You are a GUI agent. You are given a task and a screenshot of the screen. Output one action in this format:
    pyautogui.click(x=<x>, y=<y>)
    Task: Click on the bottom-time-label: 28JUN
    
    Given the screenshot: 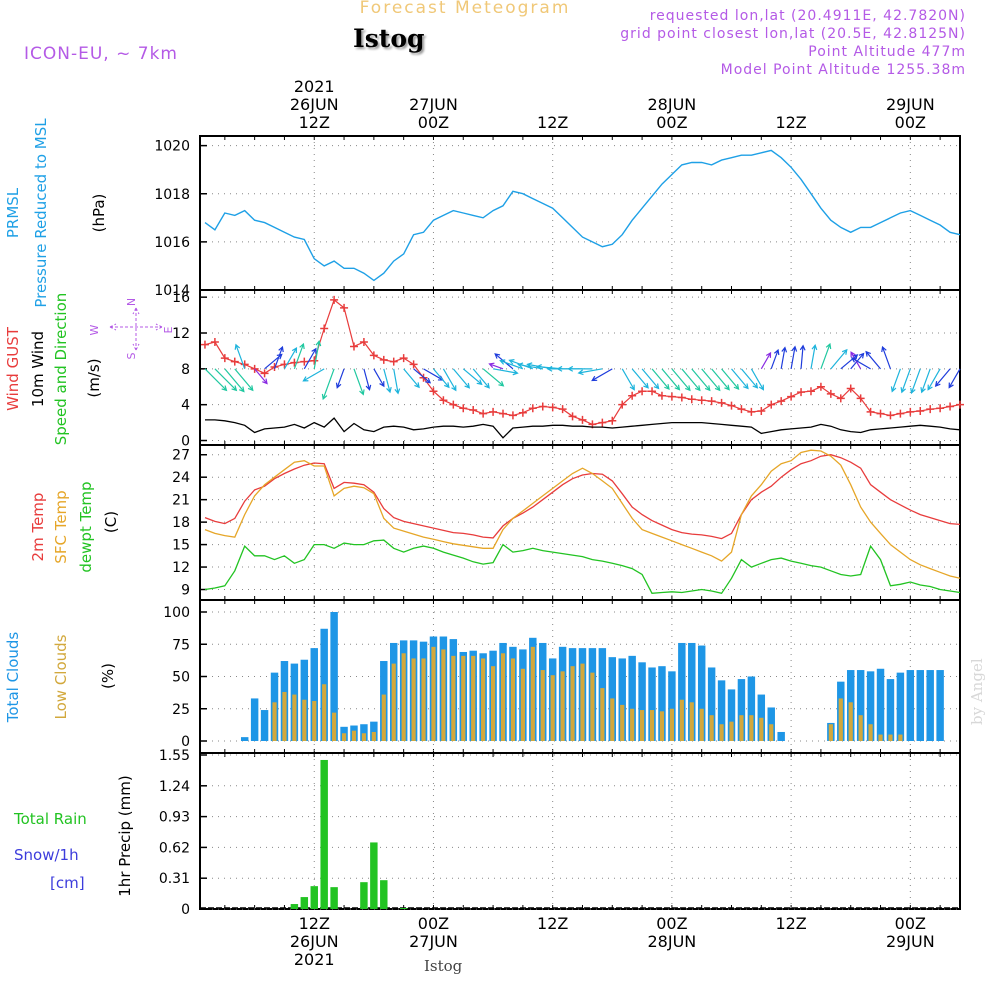 What is the action you would take?
    pyautogui.click(x=672, y=941)
    